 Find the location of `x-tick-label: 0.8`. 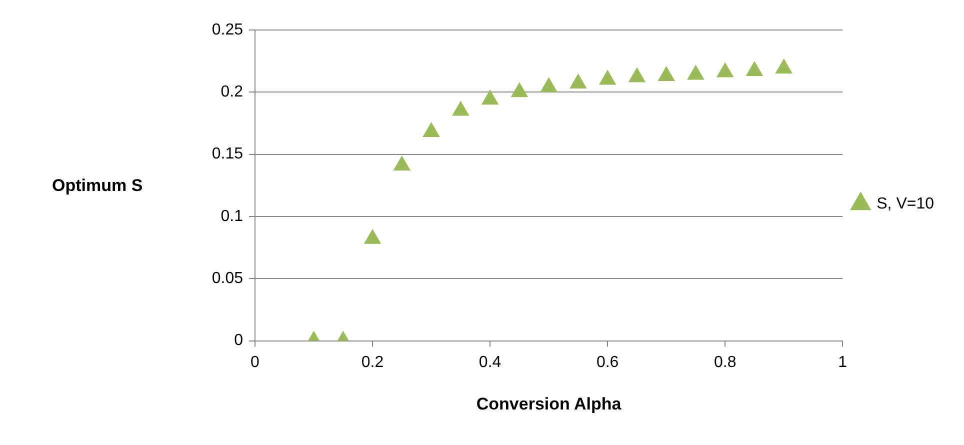

x-tick-label: 0.8 is located at coordinates (725, 362).